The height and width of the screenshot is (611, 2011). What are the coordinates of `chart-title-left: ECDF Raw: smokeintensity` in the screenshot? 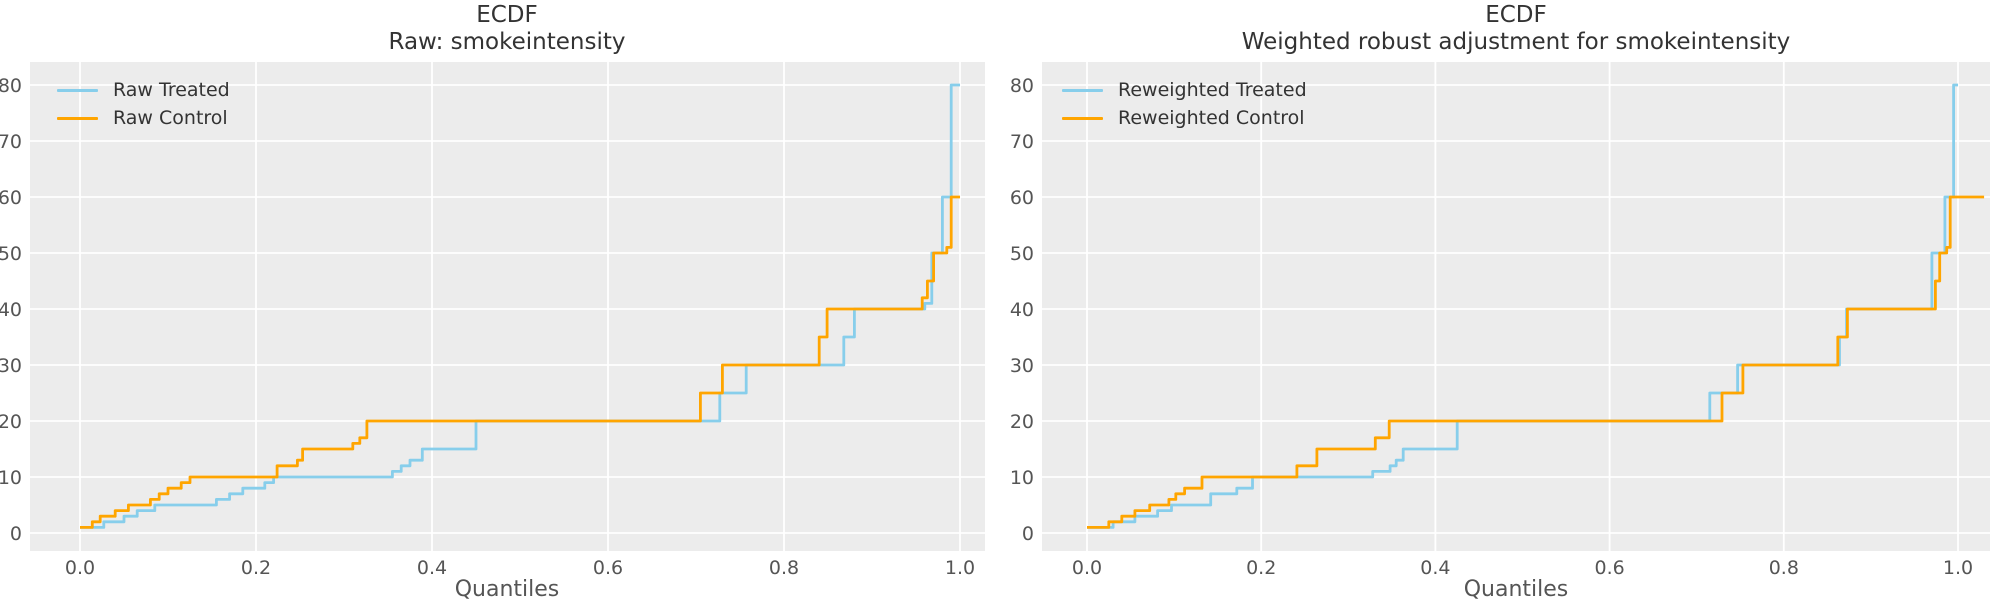 It's located at (507, 29).